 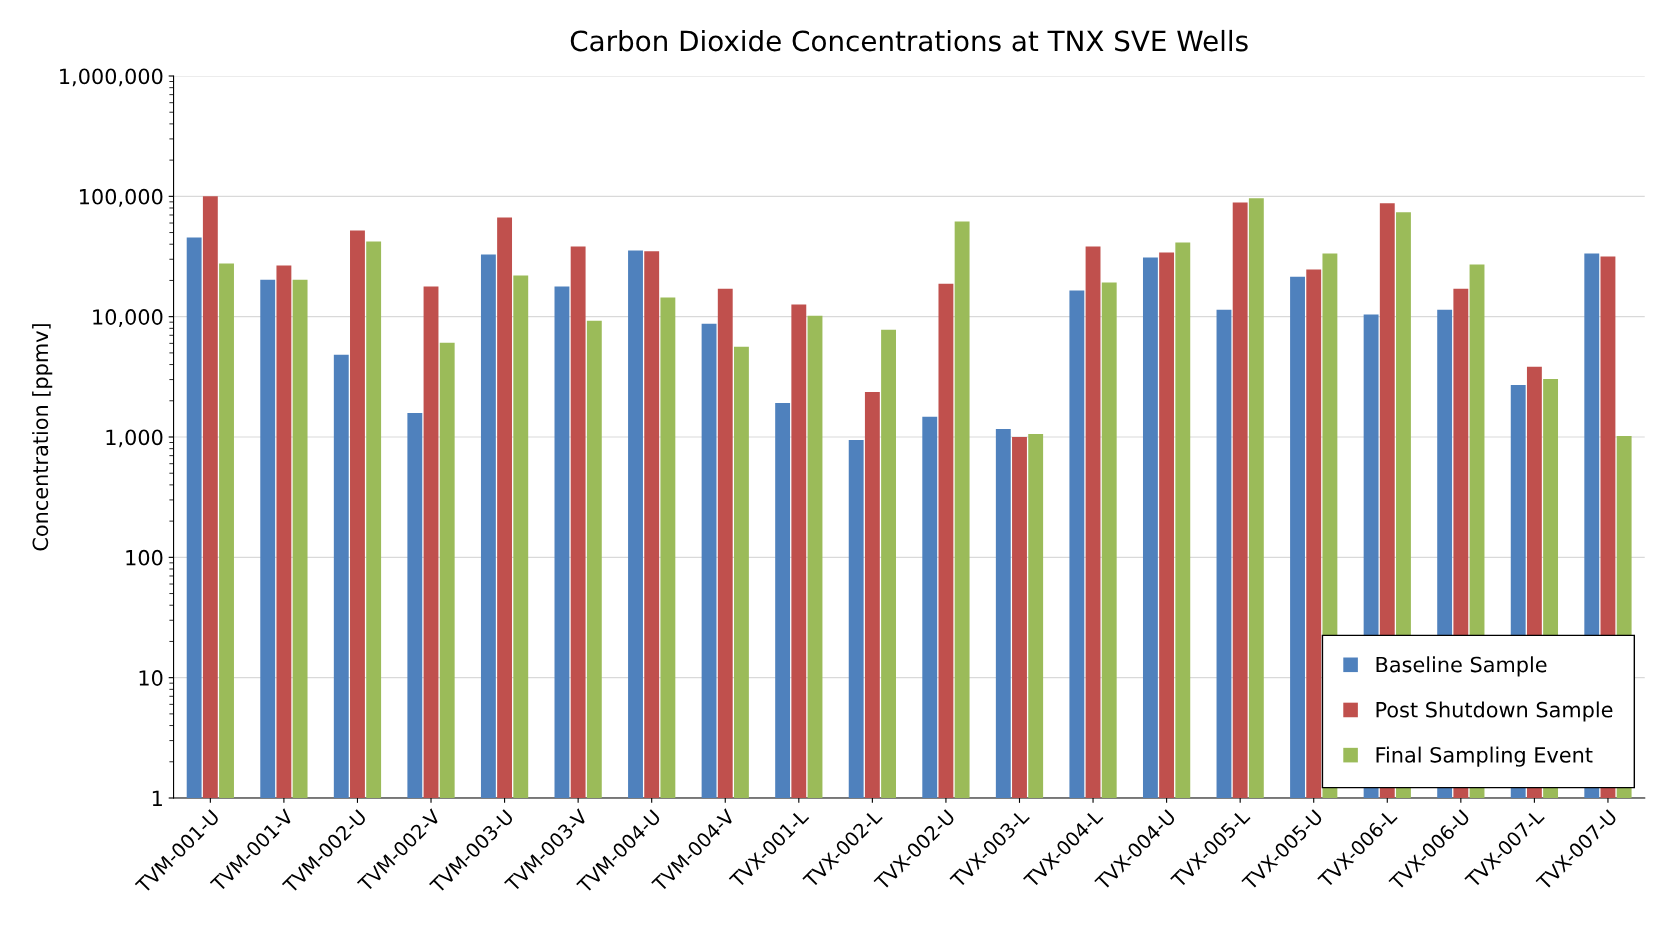 What do you see at coordinates (144, 557) in the screenshot?
I see `y-tick-label: 100` at bounding box center [144, 557].